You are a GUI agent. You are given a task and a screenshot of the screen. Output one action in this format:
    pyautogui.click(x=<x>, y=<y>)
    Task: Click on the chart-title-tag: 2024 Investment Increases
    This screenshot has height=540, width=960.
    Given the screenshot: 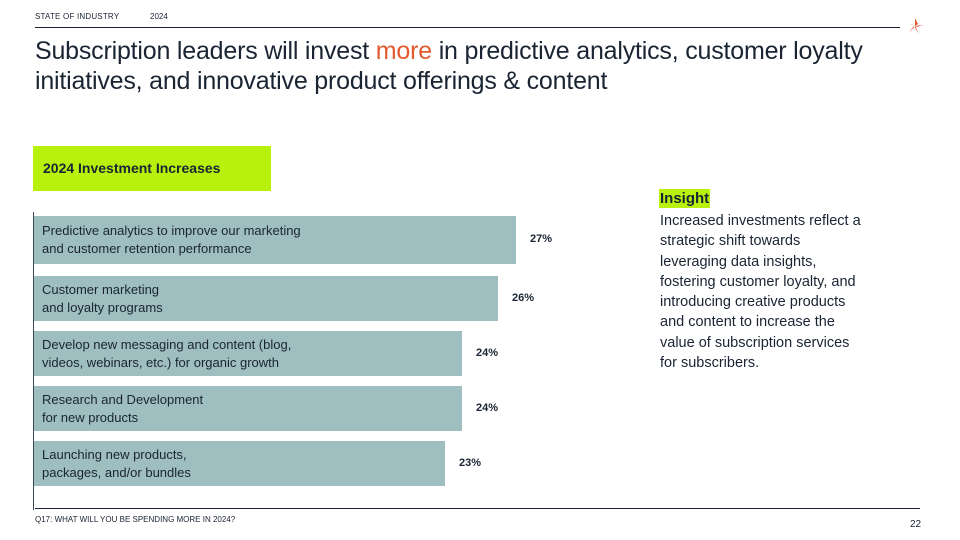 What is the action you would take?
    pyautogui.click(x=152, y=168)
    